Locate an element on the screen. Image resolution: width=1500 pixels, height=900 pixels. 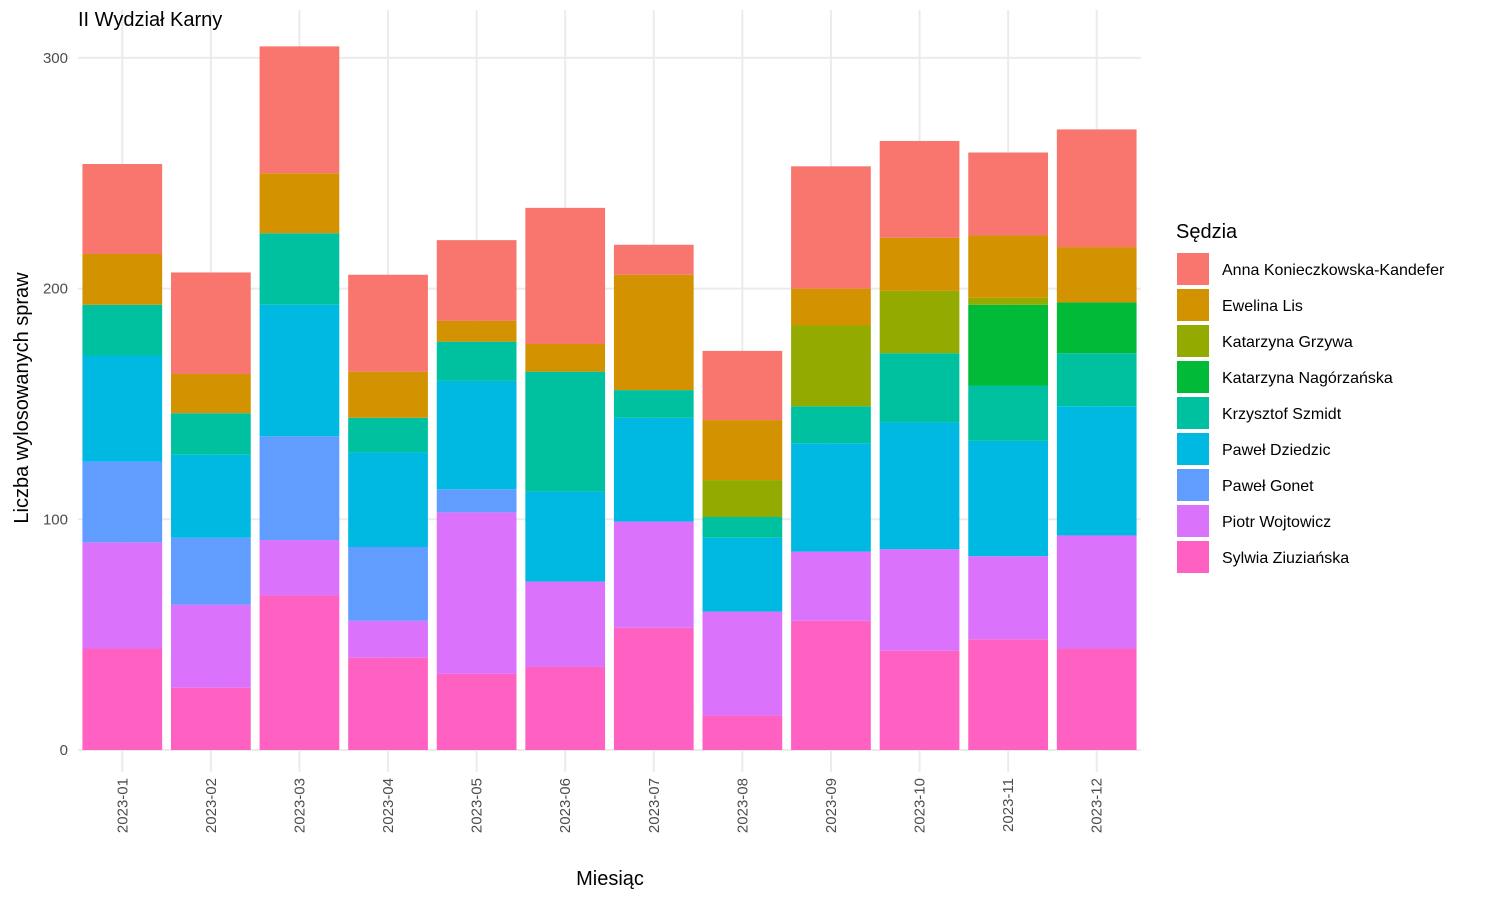
x-tick-label: 2023-06 is located at coordinates (565, 805).